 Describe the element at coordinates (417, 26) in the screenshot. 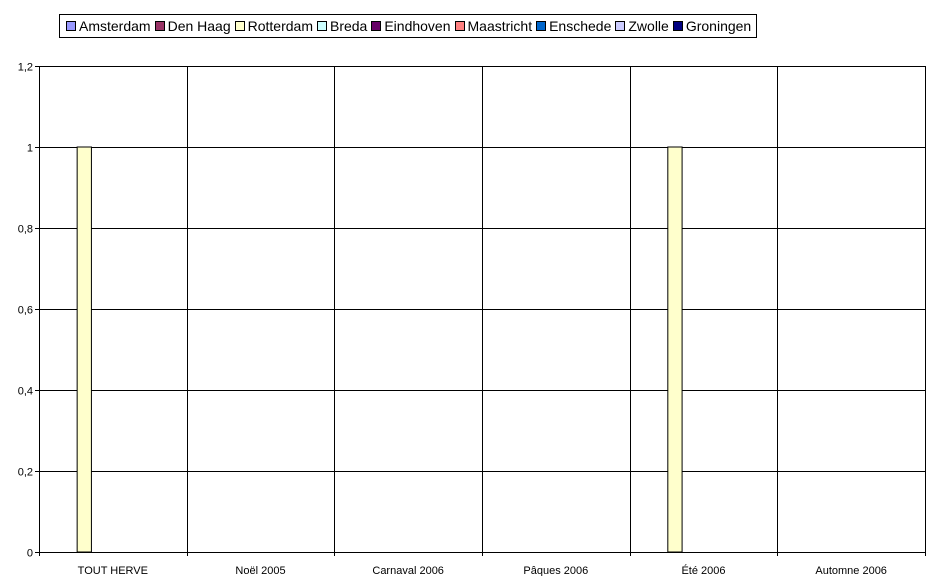

I see `legend-label: Eindhoven` at that location.